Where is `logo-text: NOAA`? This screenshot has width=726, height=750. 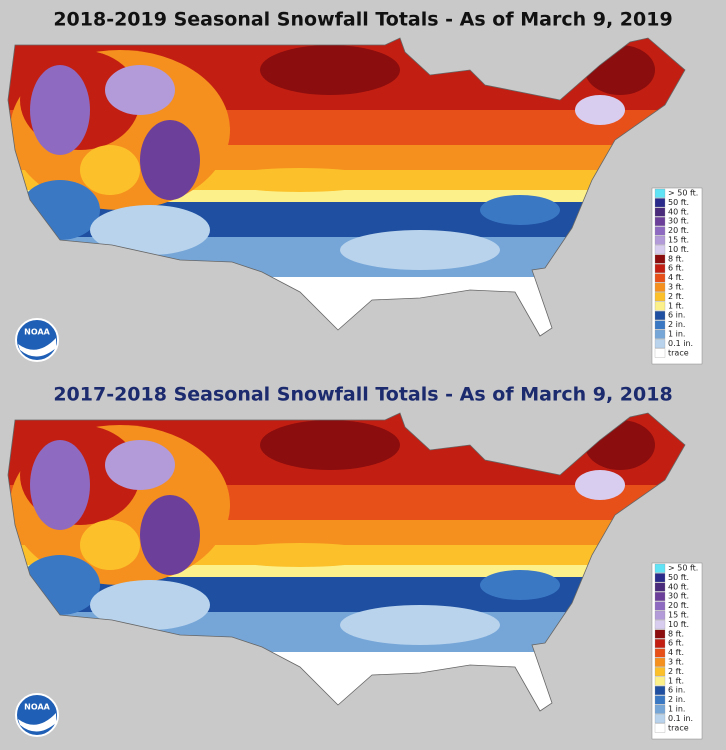
logo-text: NOAA is located at coordinates (37, 332).